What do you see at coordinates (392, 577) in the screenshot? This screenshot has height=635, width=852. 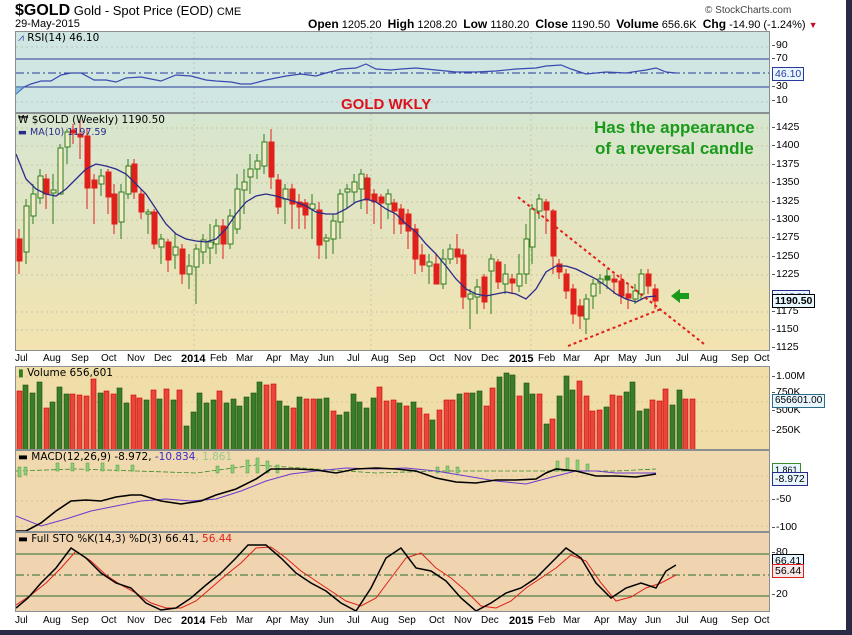 I see `sto-plot` at bounding box center [392, 577].